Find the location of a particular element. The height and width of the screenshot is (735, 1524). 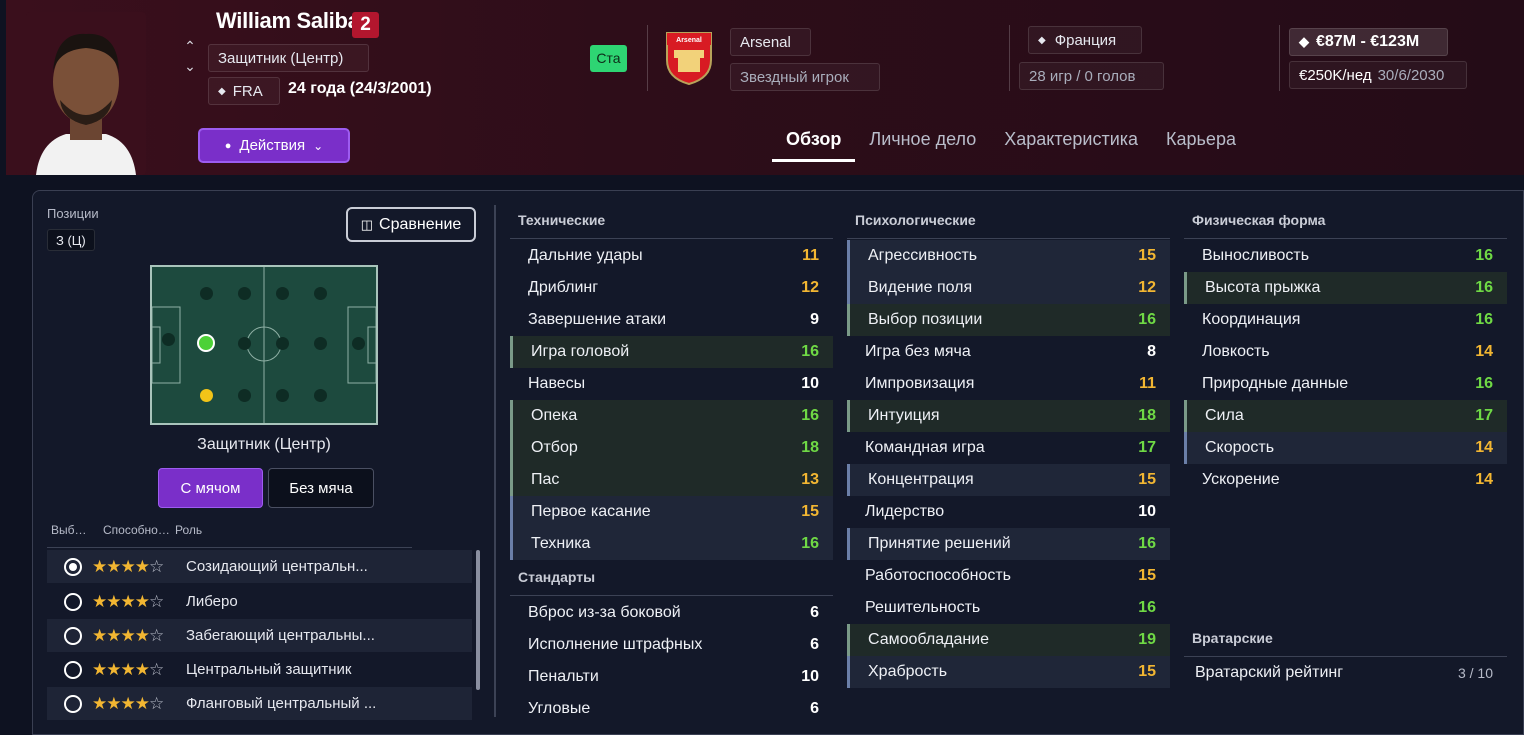

player-position: Защитник (Центр) is located at coordinates (281, 58).